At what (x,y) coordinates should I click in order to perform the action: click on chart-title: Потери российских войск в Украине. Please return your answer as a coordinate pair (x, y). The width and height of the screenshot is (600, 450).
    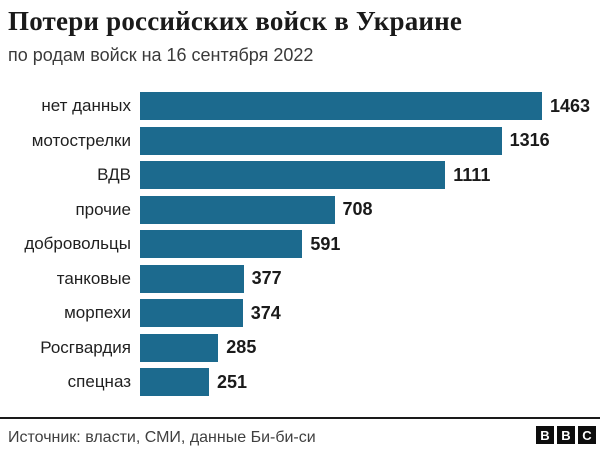
    Looking at the image, I should click on (235, 21).